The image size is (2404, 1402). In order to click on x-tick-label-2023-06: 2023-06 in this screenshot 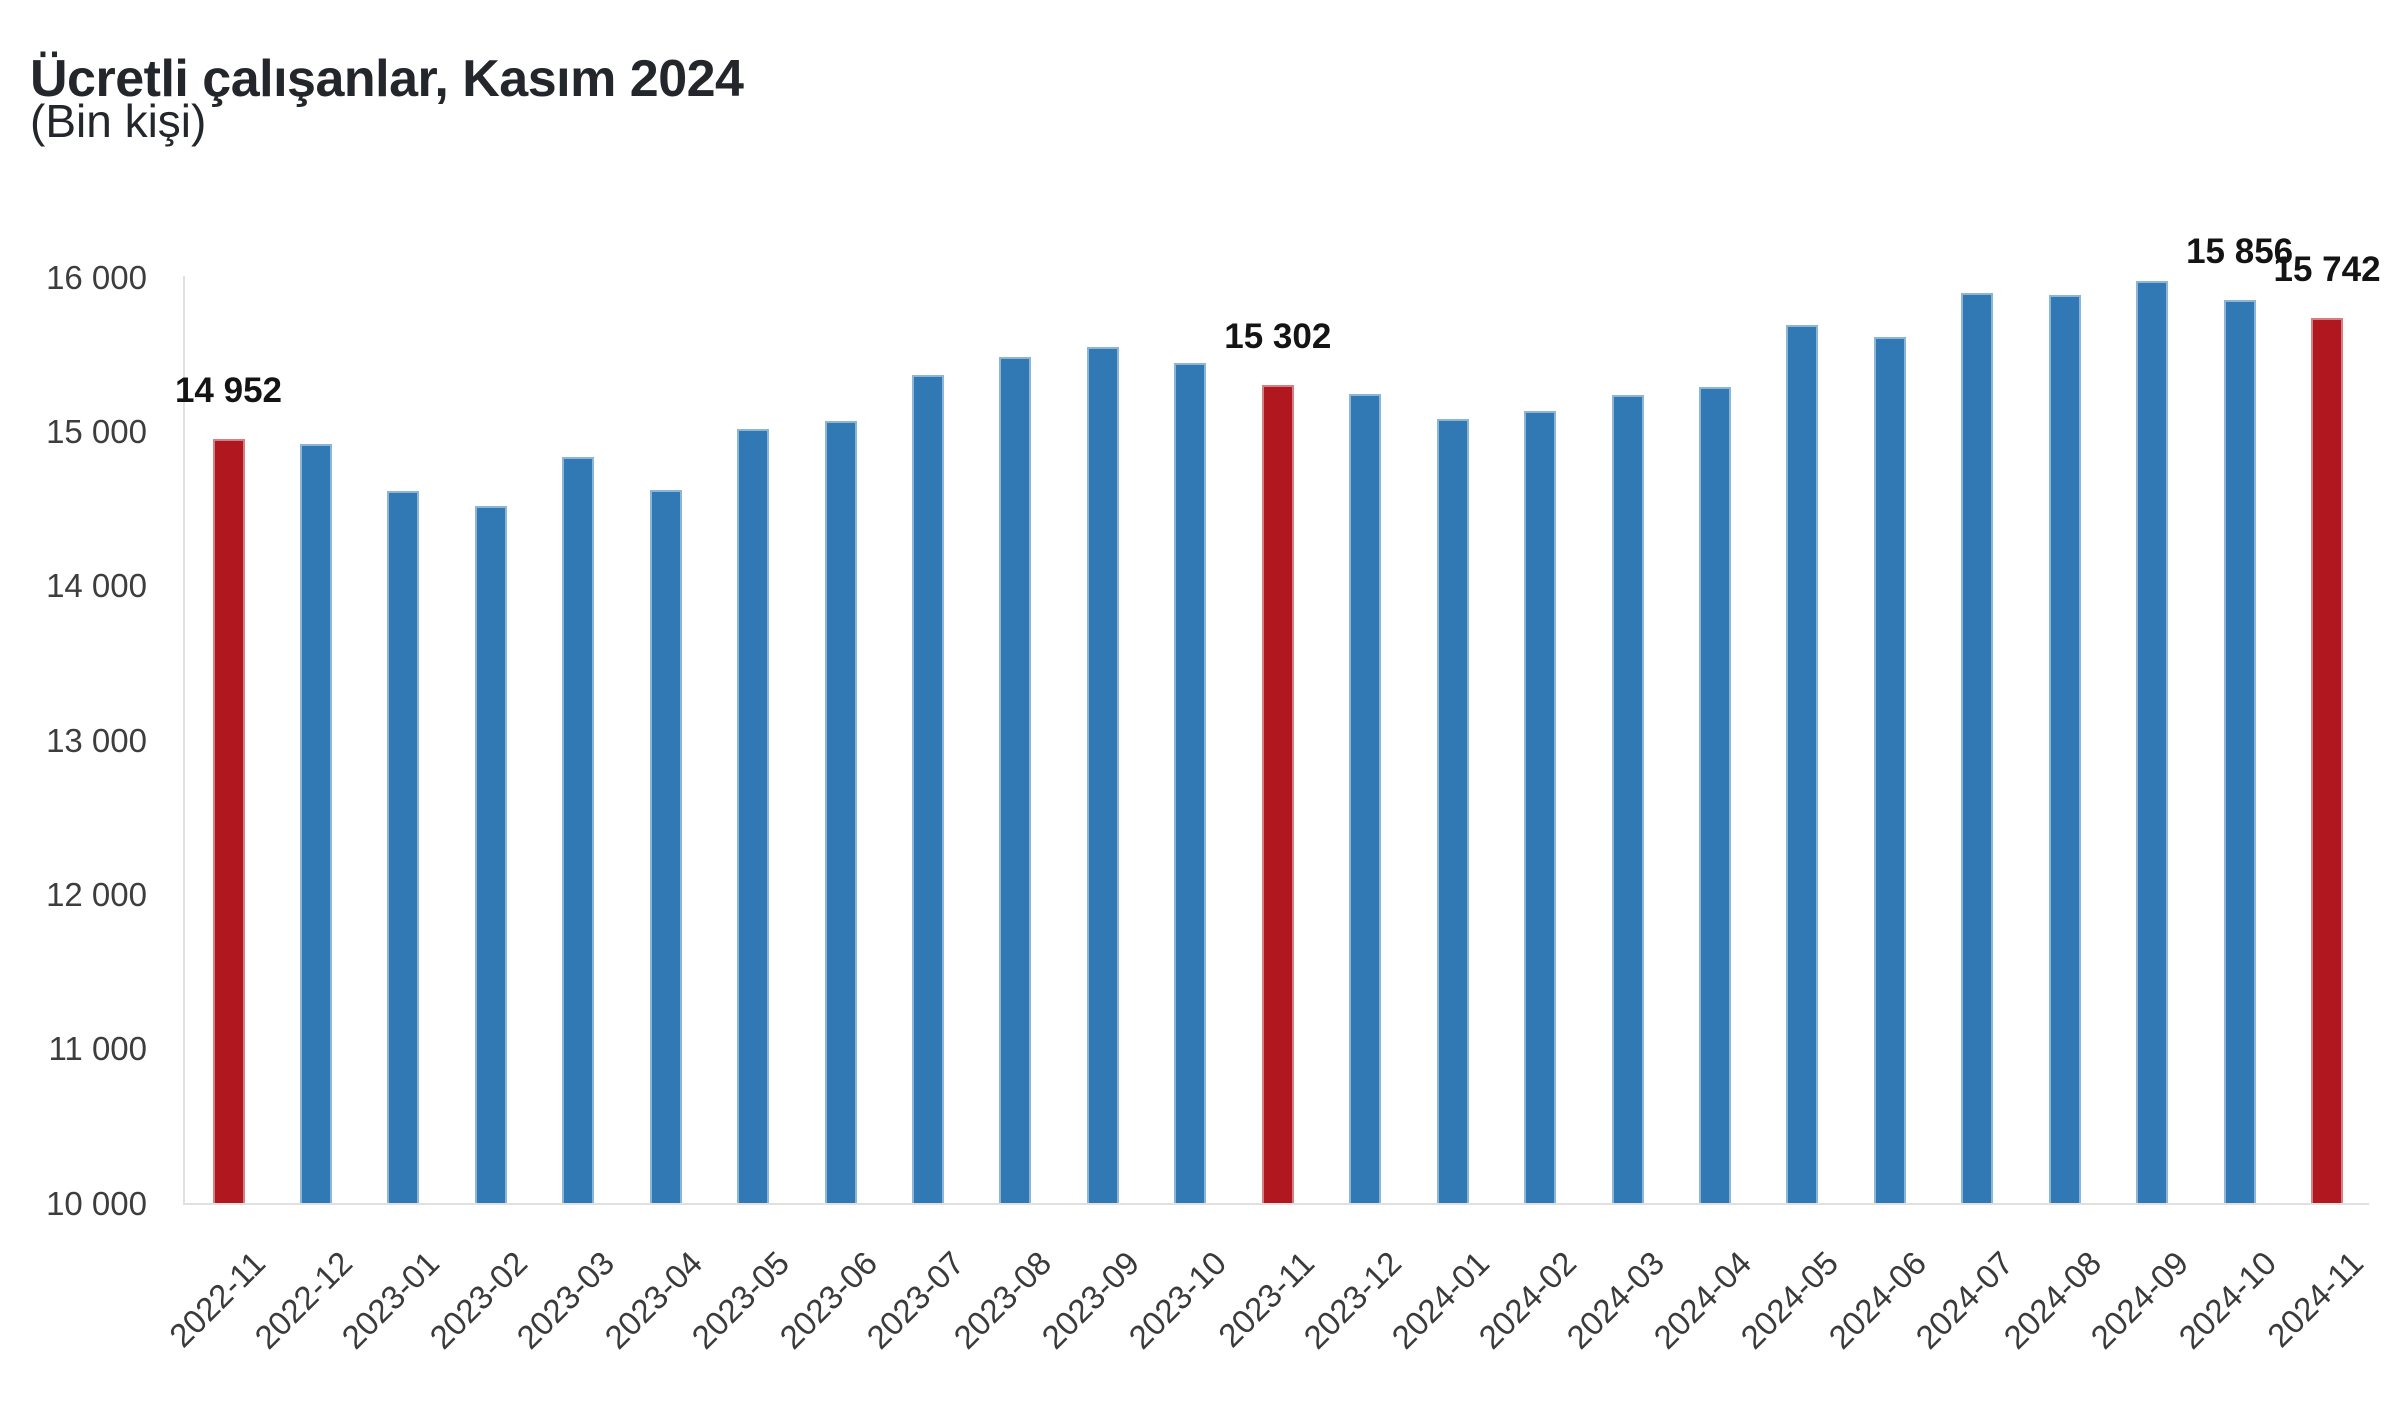, I will do `click(827, 1299)`.